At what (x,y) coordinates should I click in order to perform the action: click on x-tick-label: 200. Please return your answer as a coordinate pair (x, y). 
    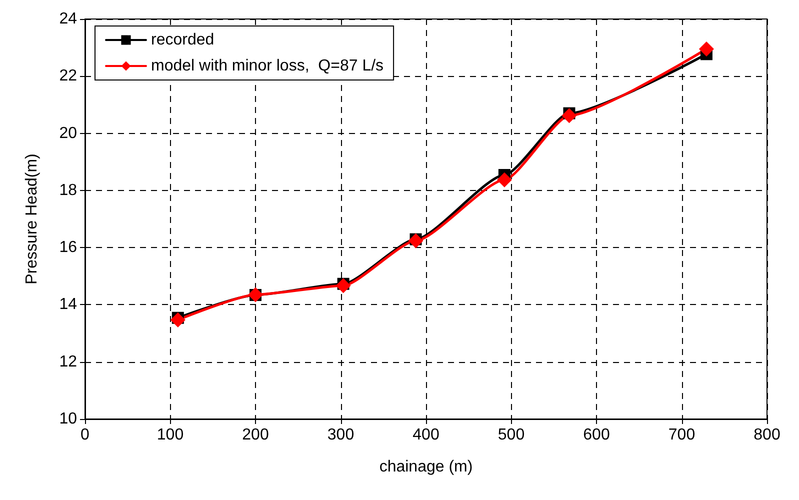
    Looking at the image, I should click on (255, 435).